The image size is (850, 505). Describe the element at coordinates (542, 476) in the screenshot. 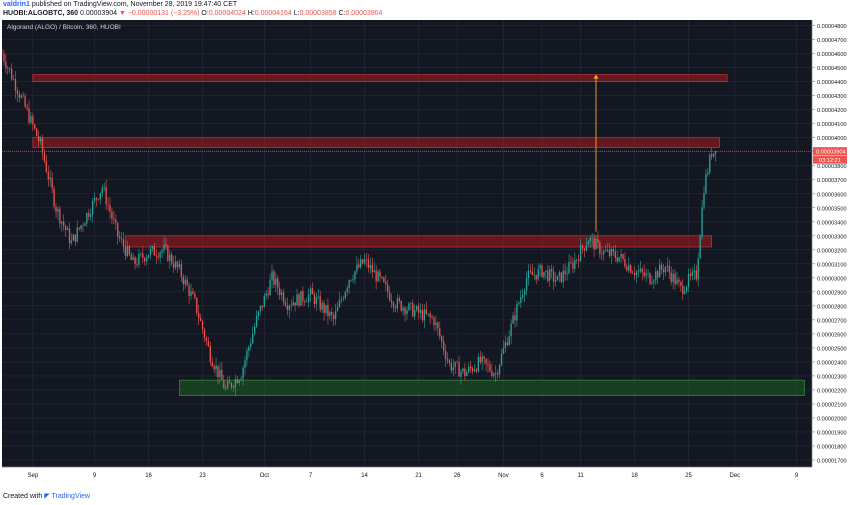

I see `x-axis-label: 6` at that location.